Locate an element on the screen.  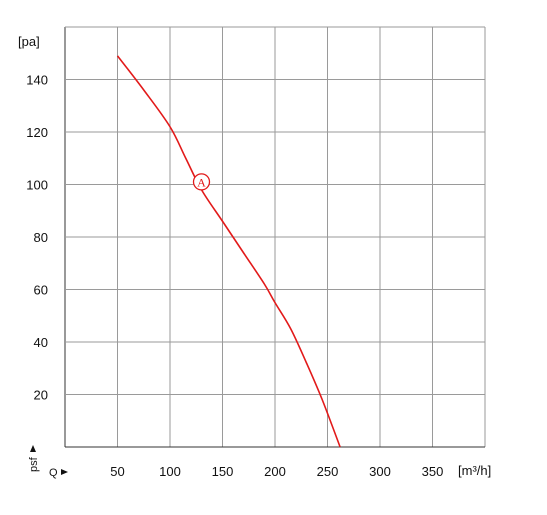
y-tick-label: 20 is located at coordinates (41, 395).